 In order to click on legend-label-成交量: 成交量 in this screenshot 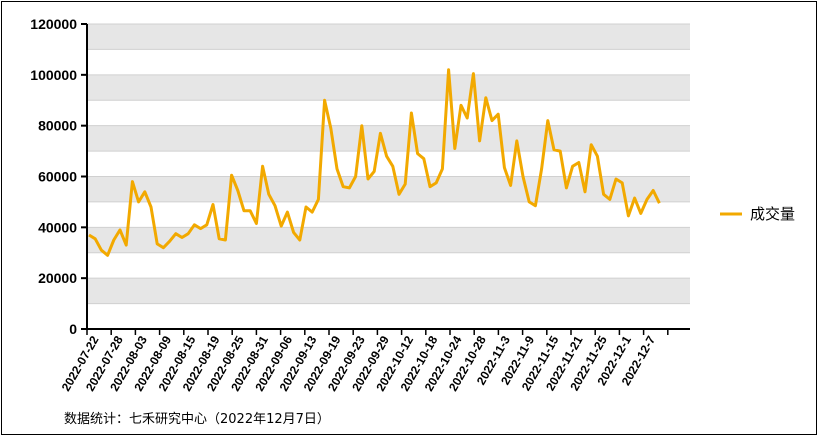, I will do `click(772, 214)`.